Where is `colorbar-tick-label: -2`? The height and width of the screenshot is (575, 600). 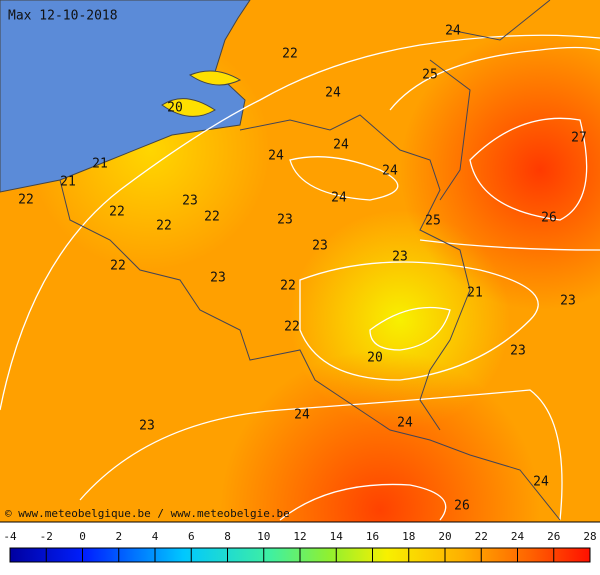
colorbar-tick-label: -2 is located at coordinates (46, 536).